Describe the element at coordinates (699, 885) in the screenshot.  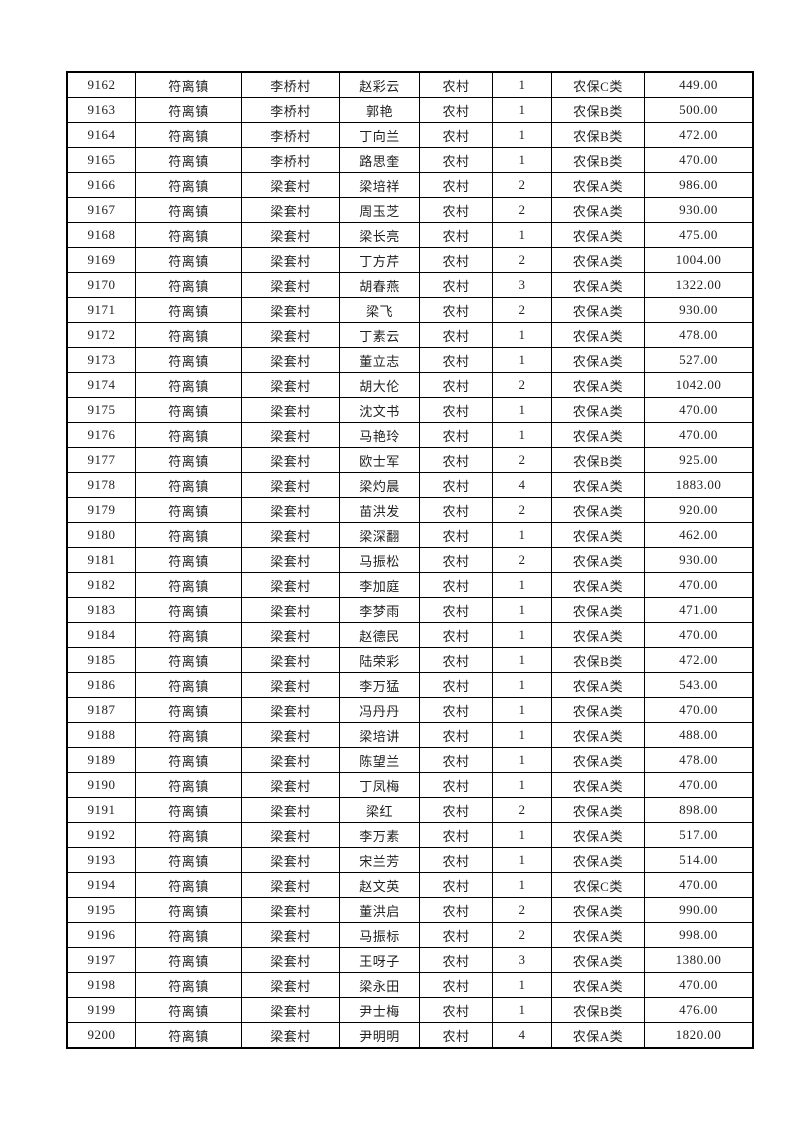
I see `table-cell: 470.00` at that location.